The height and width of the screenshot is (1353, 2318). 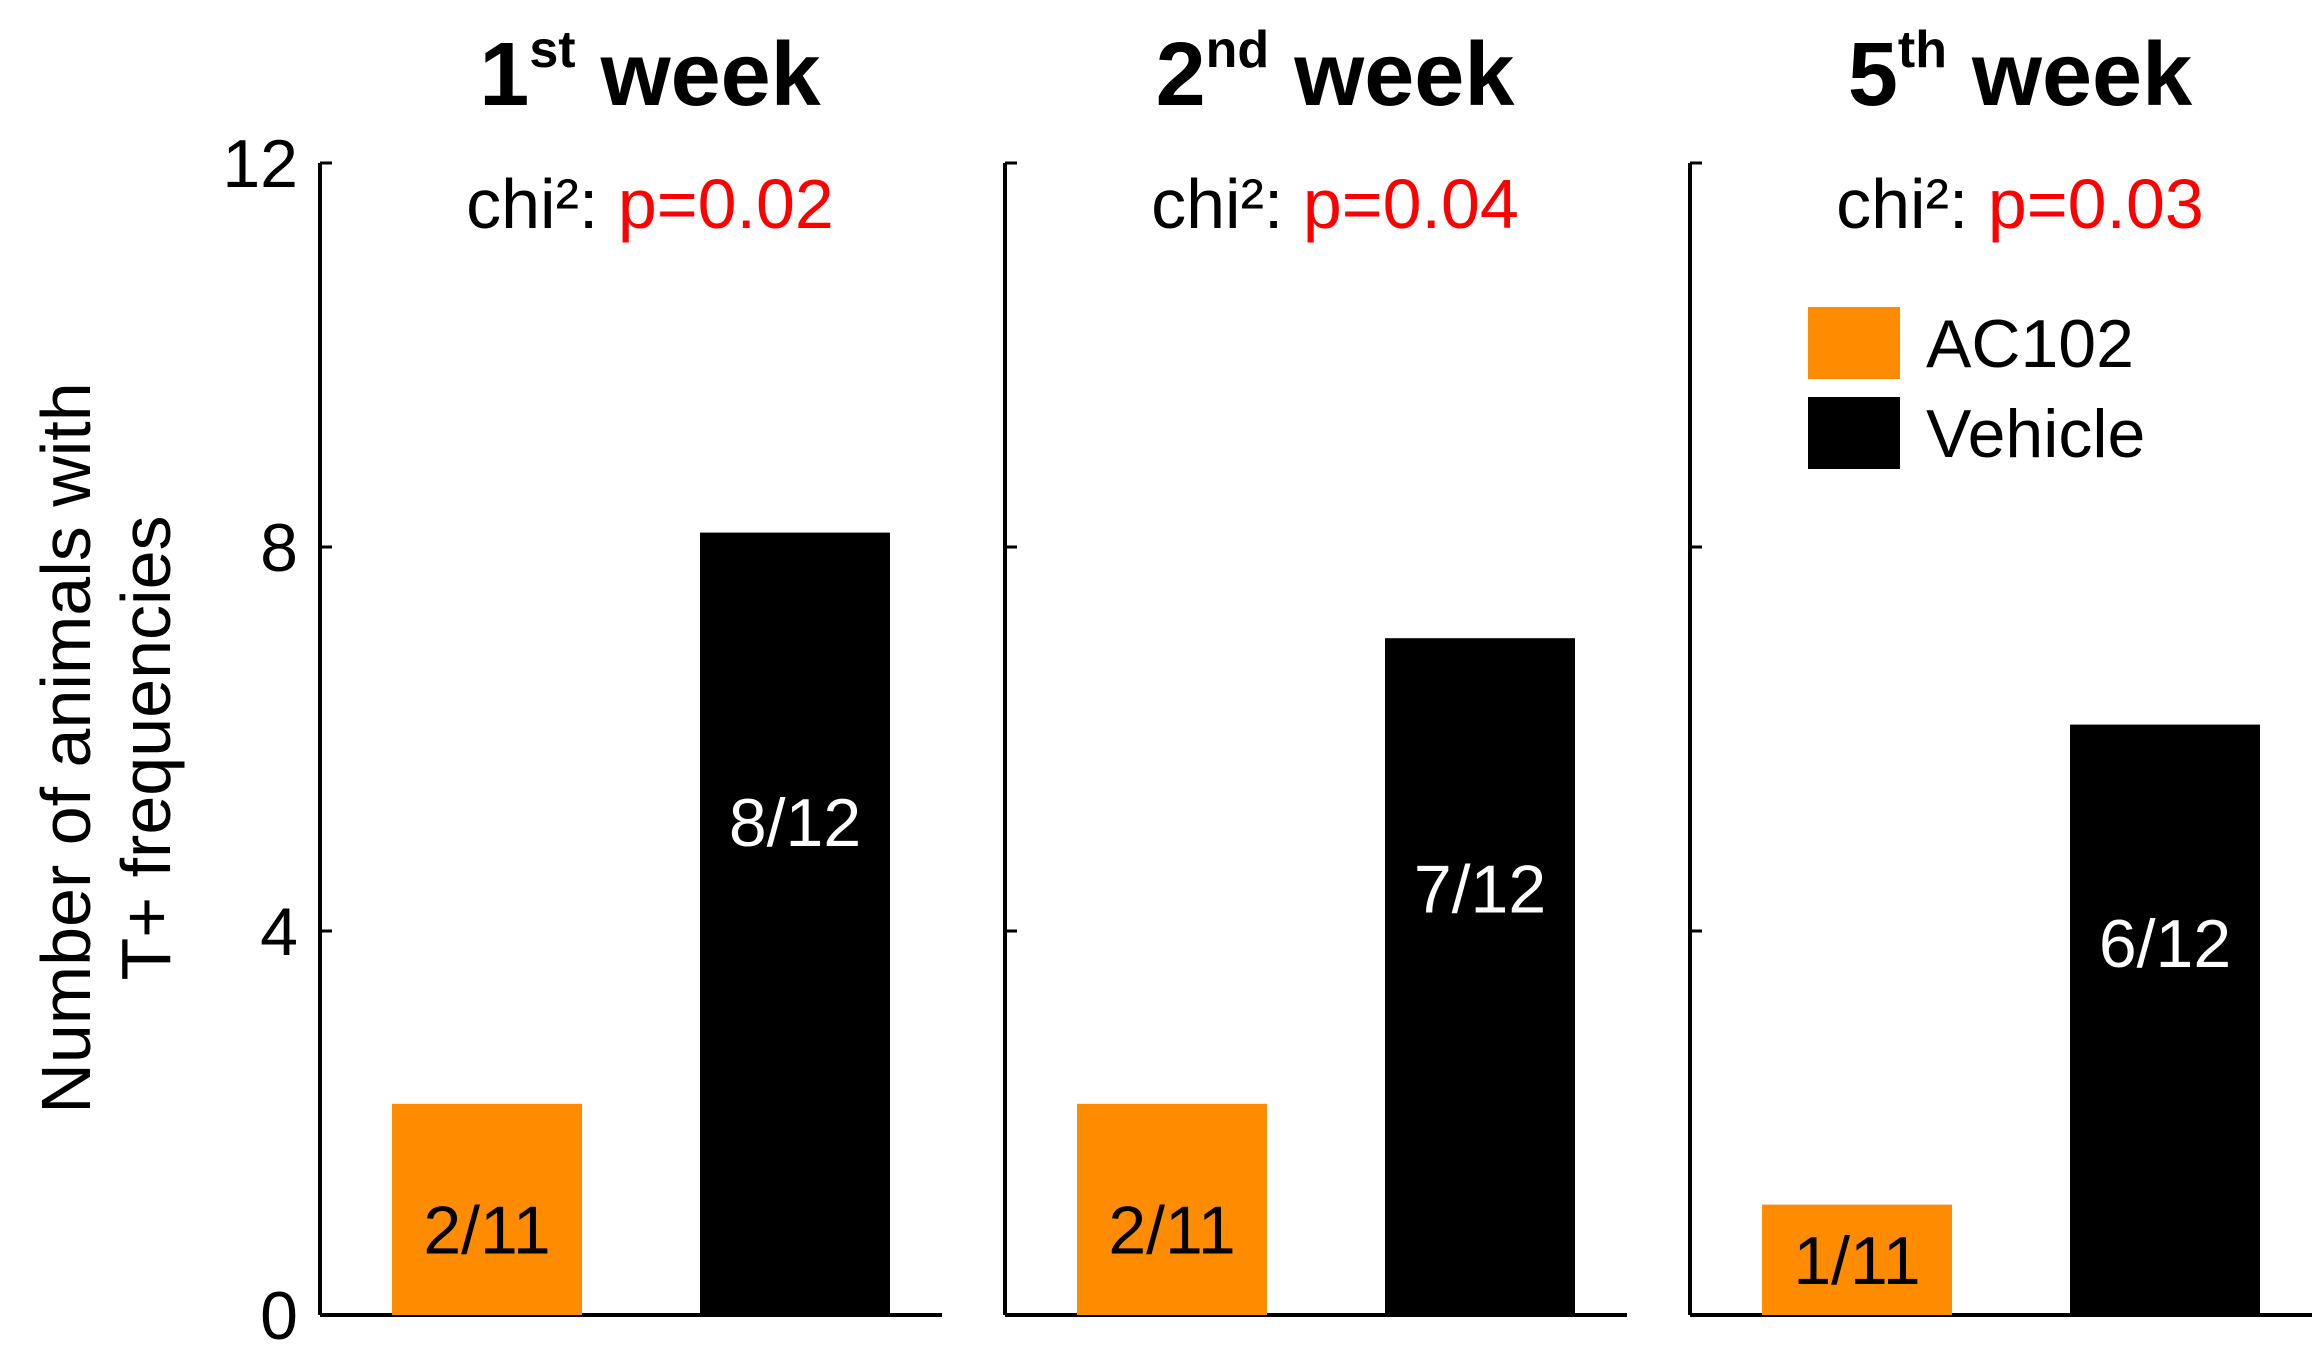 I want to click on y-axis-title-line: Number of animals with, so click(x=66, y=747).